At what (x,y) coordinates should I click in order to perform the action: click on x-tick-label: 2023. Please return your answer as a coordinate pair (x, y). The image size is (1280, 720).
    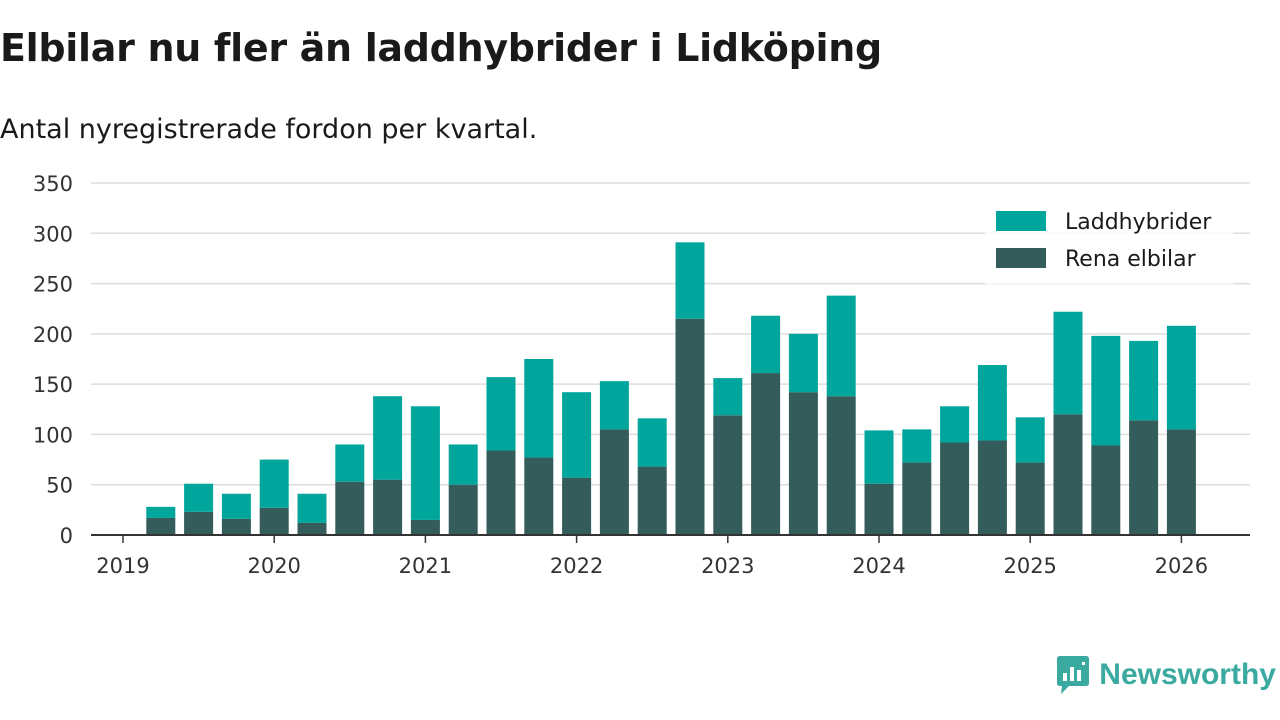
    Looking at the image, I should click on (727, 566).